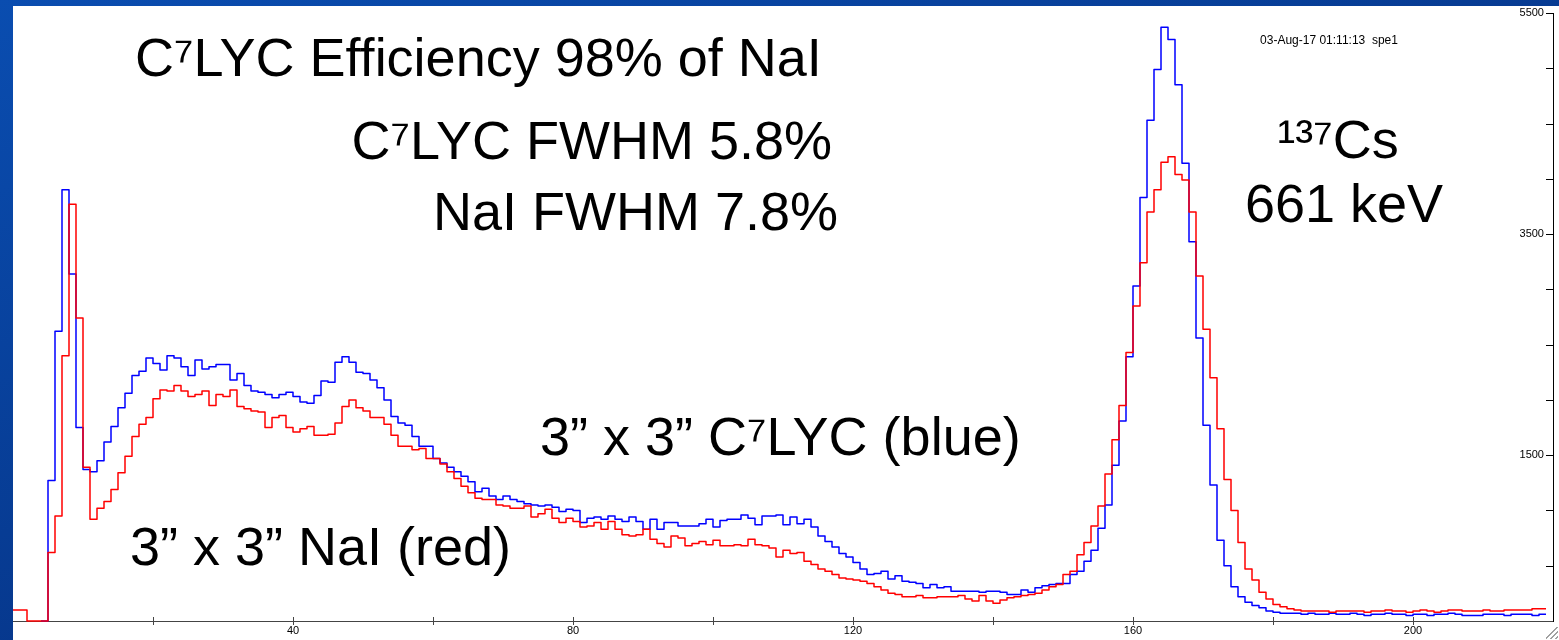  What do you see at coordinates (1329, 40) in the screenshot?
I see `annotation: 03-Aug-17 01:11:13 spe1` at bounding box center [1329, 40].